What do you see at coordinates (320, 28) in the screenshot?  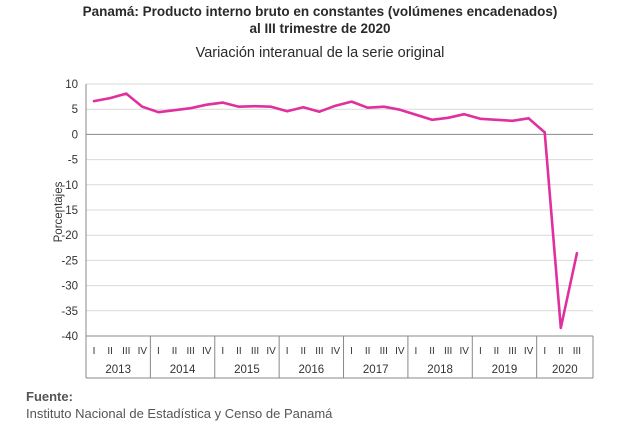 I see `chart-title-line-2: al III trimestre de 2020` at bounding box center [320, 28].